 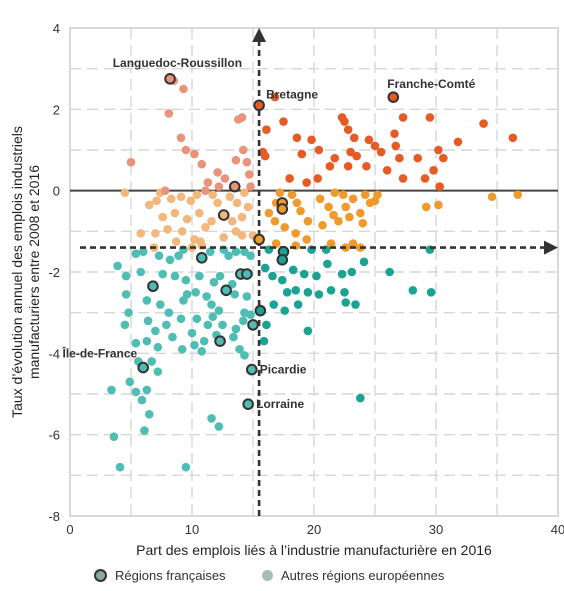 I want to click on x-tick-label: 10, so click(x=192, y=529).